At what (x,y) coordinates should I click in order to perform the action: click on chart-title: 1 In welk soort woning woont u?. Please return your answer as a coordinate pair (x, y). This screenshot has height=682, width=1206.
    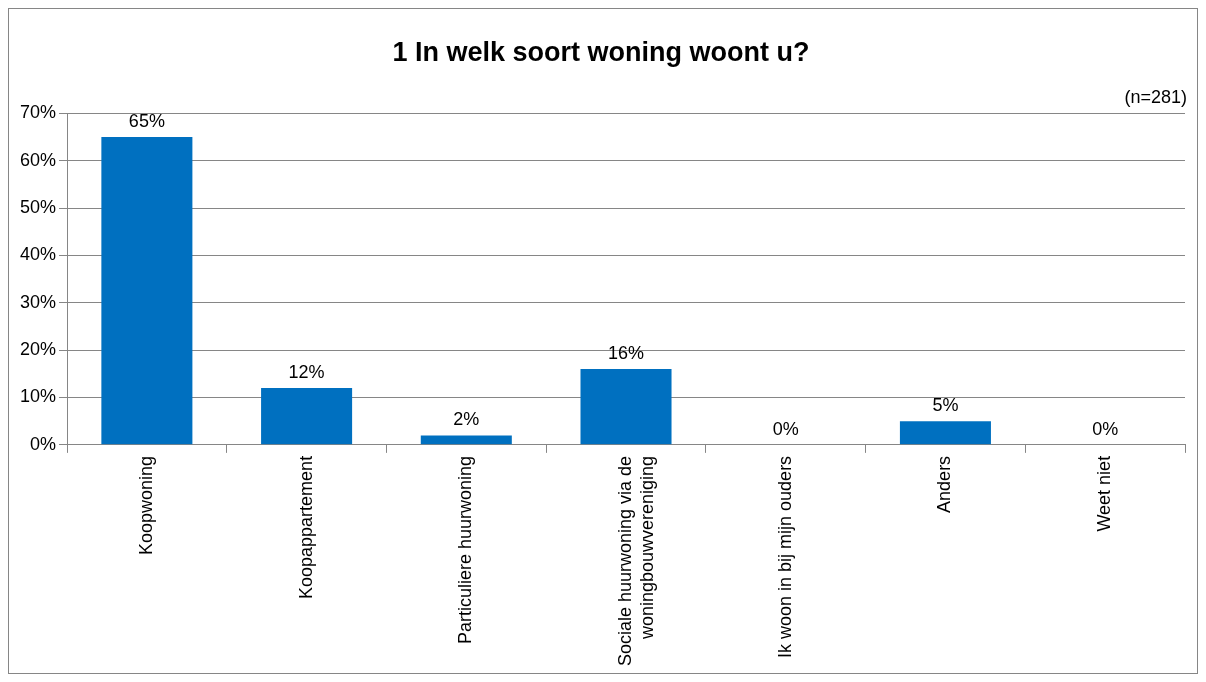
    Looking at the image, I should click on (601, 51).